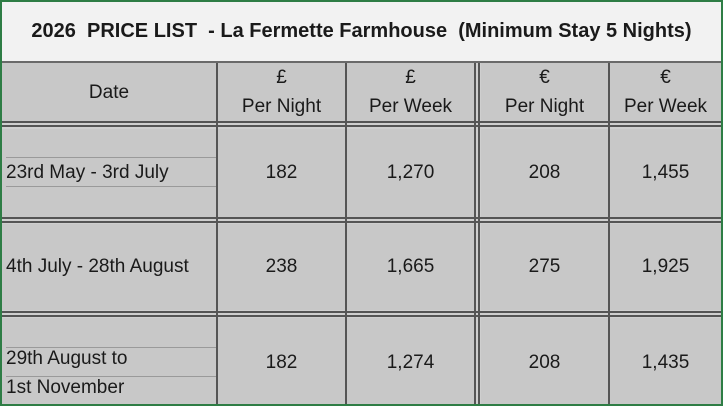 The width and height of the screenshot is (723, 406). I want to click on table-row-date: 29th August to 1st November, so click(109, 361).